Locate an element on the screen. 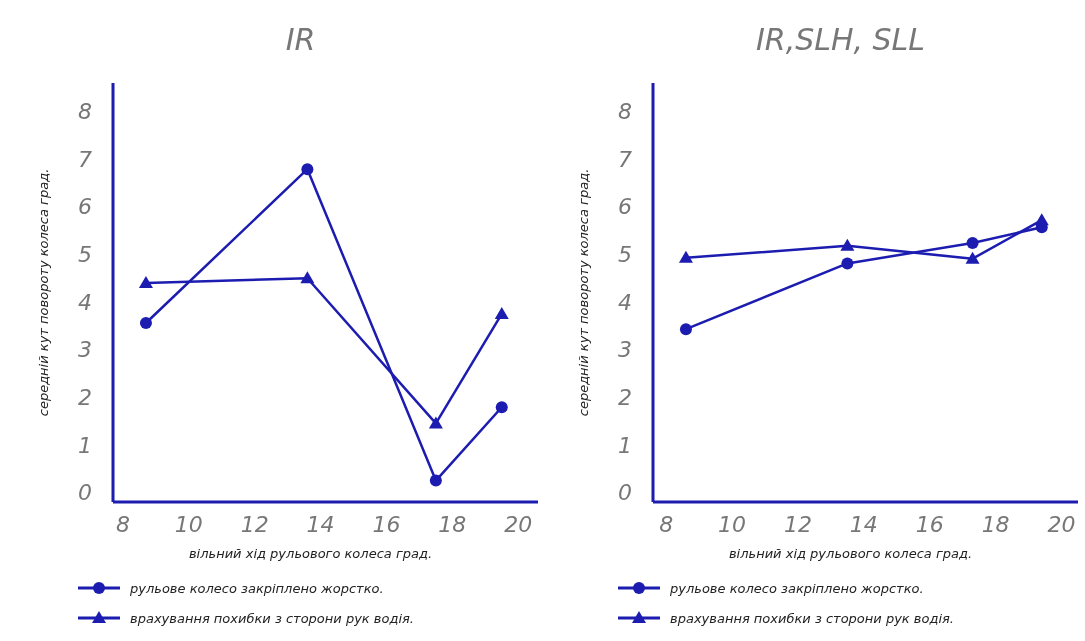 The height and width of the screenshot is (641, 1085). chart-title: IR is located at coordinates (300, 39).